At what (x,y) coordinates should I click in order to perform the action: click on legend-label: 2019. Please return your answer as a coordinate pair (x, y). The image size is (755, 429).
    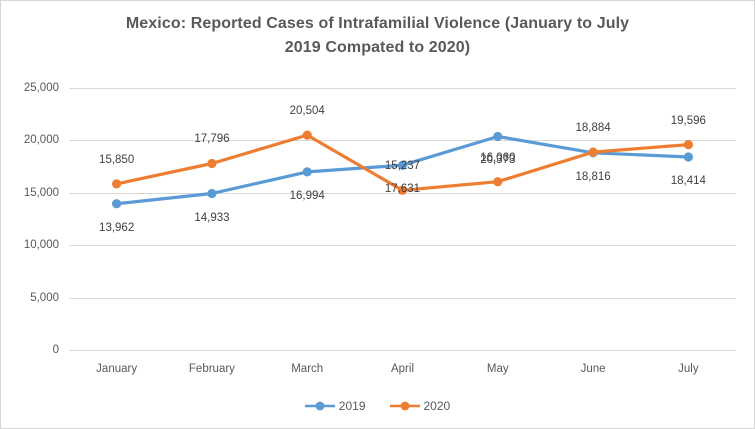
    Looking at the image, I should click on (352, 406).